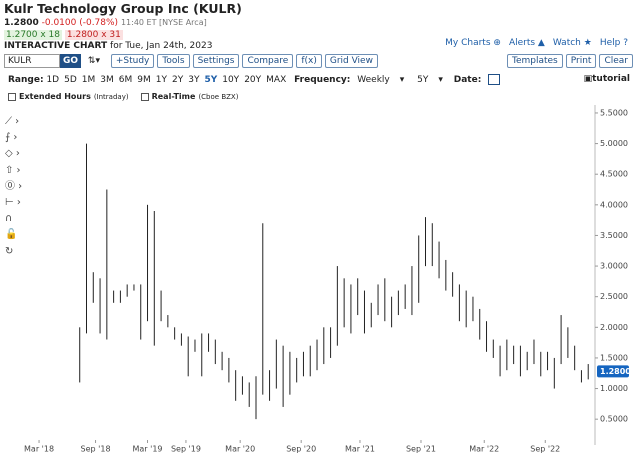 The image size is (640, 465). I want to click on period: 5Y, so click(423, 80).